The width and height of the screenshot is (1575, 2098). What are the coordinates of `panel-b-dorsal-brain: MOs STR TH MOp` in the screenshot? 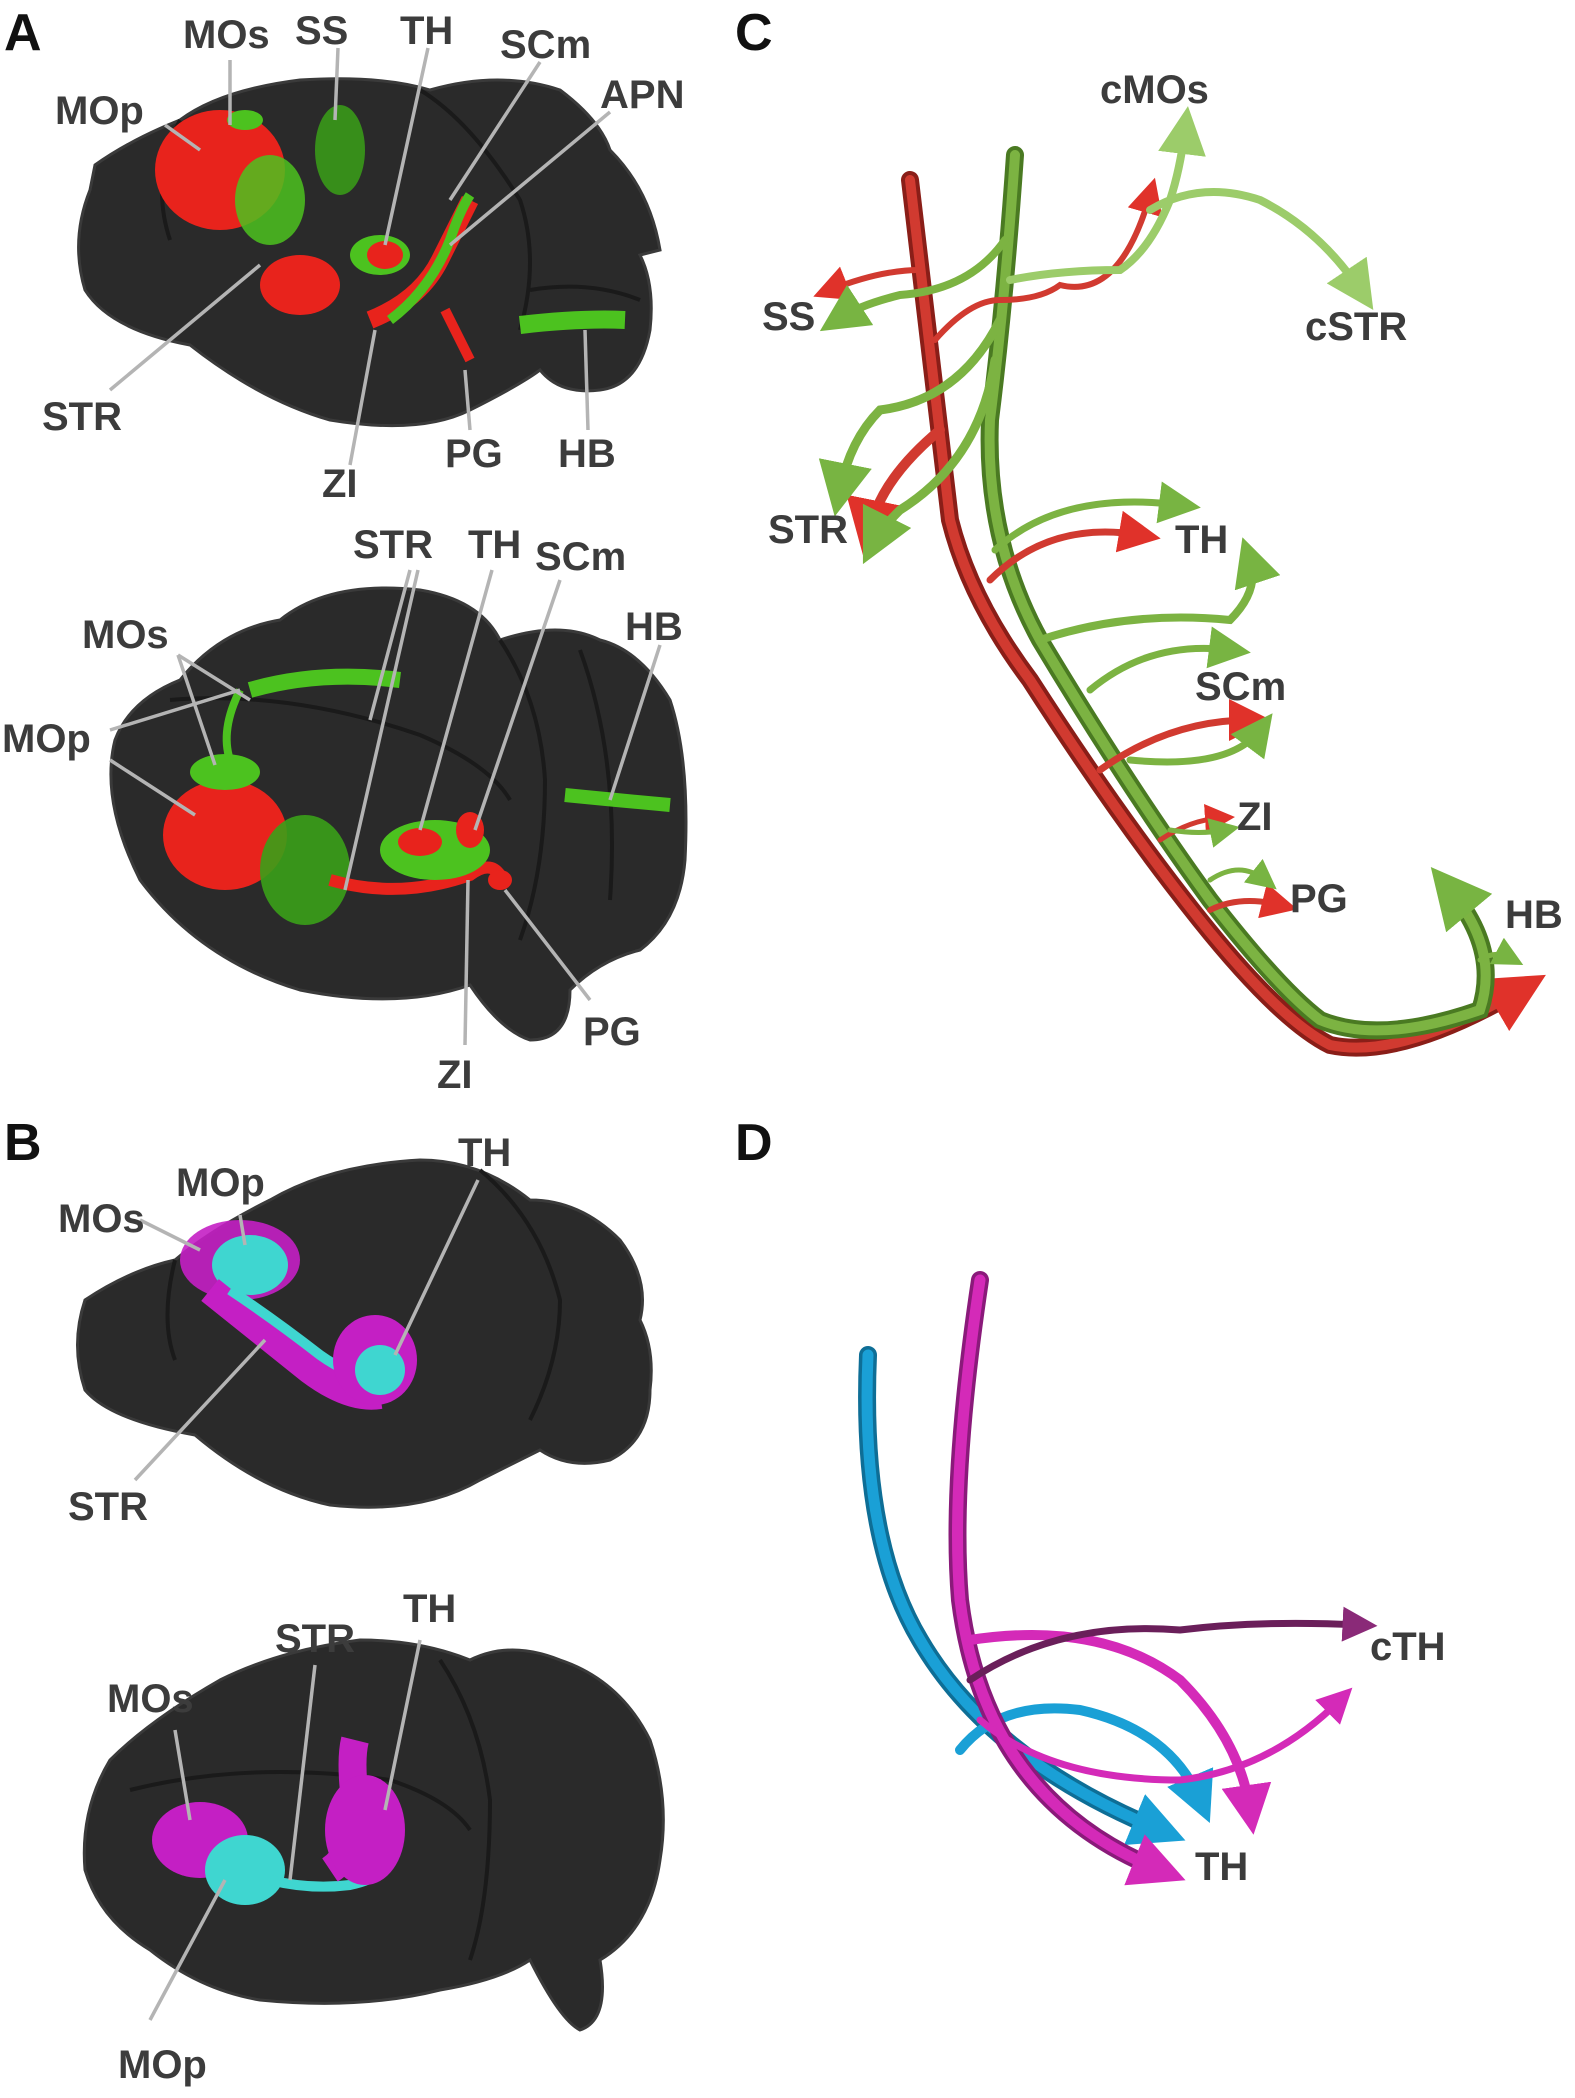 It's located at (373, 1837).